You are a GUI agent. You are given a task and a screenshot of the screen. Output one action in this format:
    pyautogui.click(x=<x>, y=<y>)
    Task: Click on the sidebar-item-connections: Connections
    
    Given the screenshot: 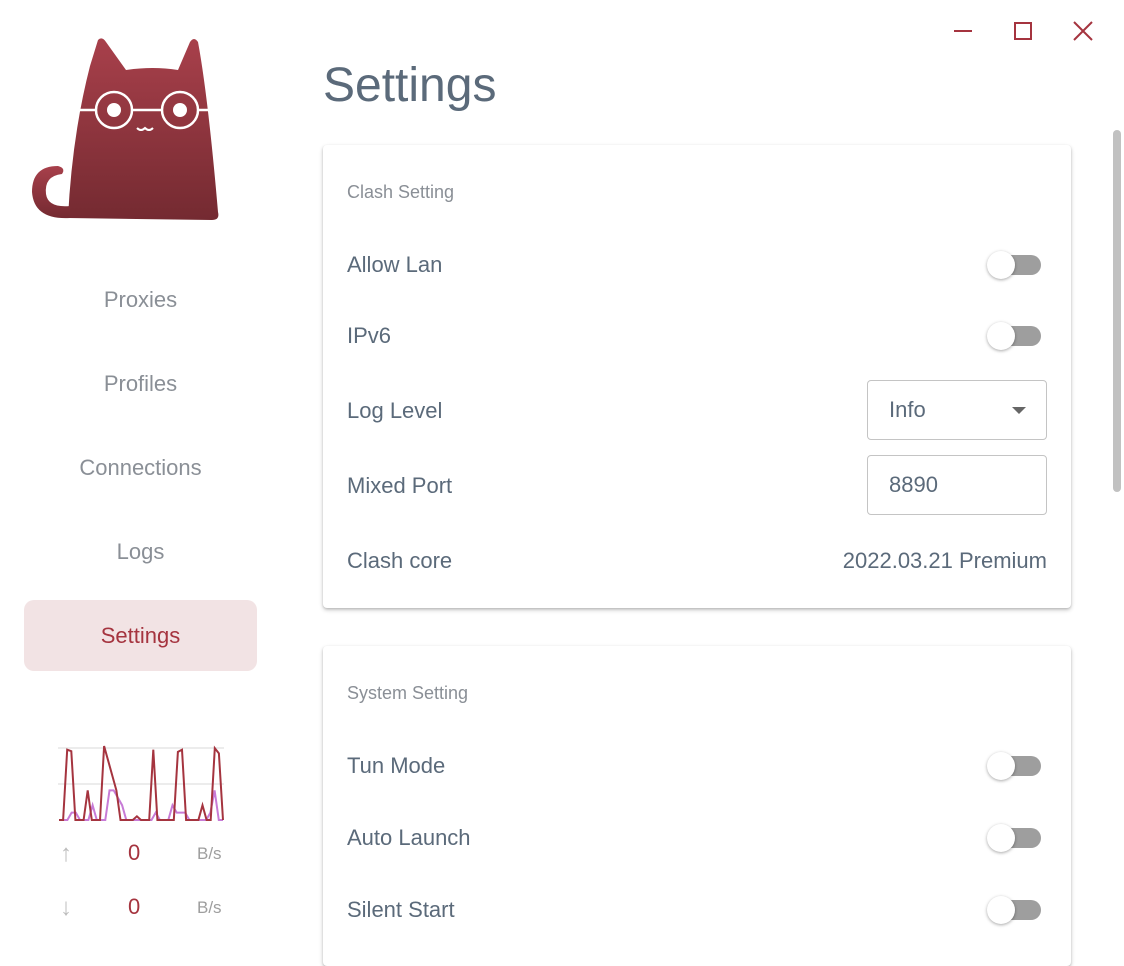 What is the action you would take?
    pyautogui.click(x=140, y=467)
    